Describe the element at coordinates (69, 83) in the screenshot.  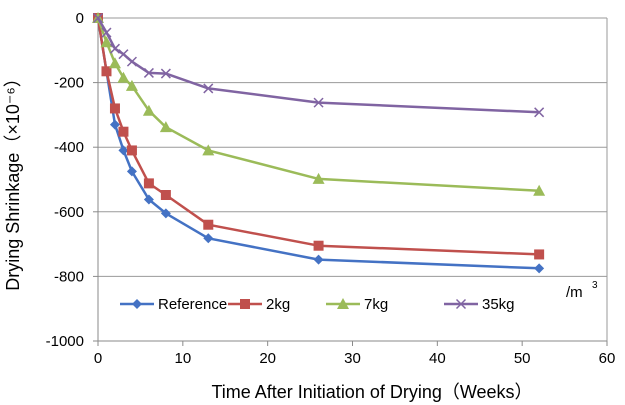
I see `y-tick-label: -200` at that location.